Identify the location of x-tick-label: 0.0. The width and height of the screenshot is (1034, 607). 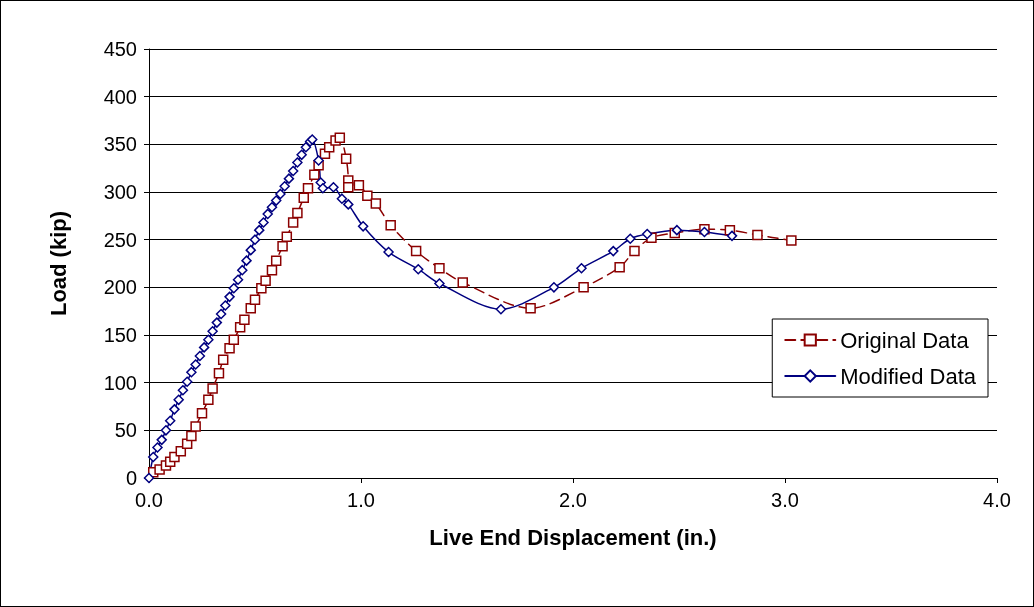
(149, 500).